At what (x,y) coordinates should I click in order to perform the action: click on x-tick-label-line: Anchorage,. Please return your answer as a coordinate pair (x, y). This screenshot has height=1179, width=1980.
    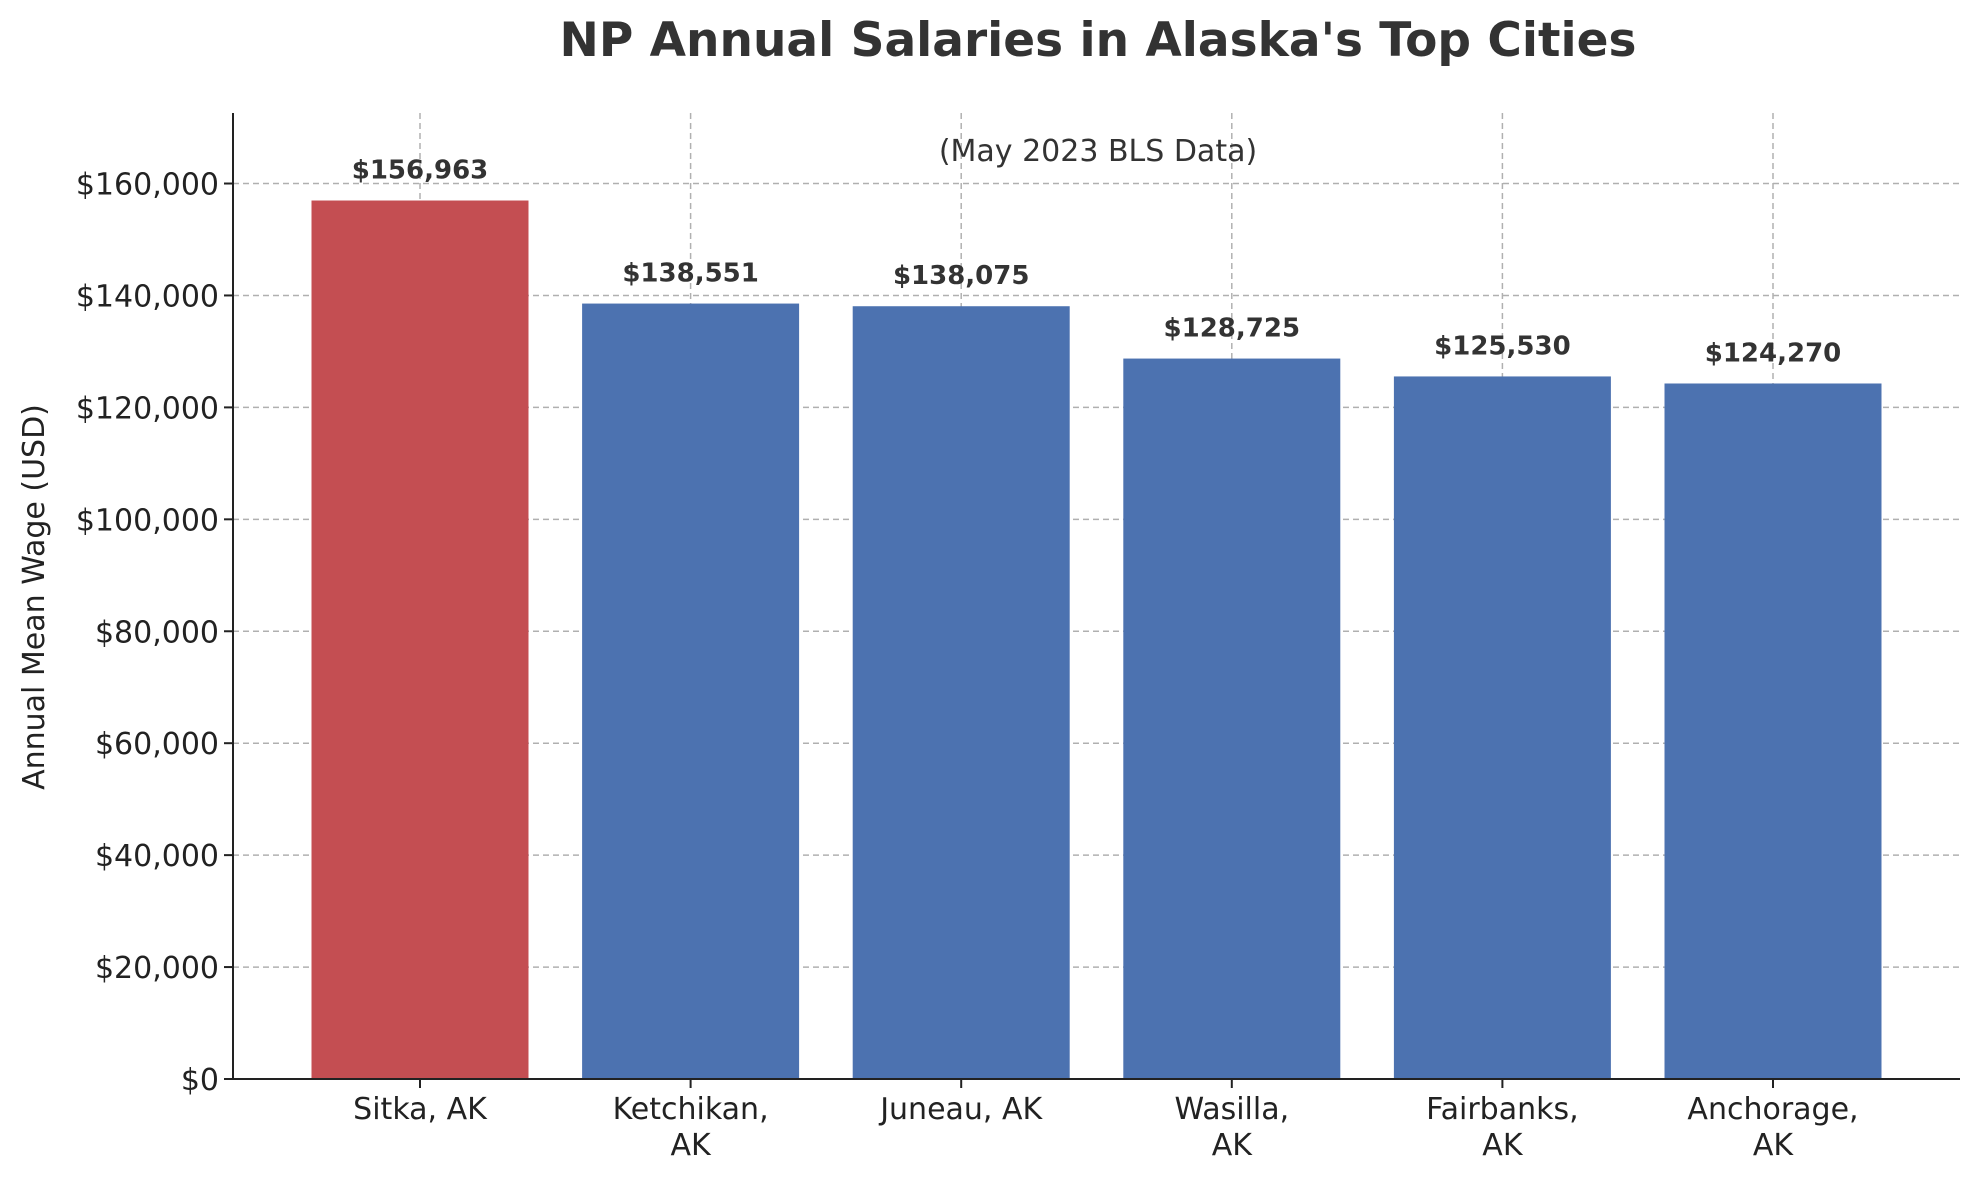
    Looking at the image, I should click on (1772, 1109).